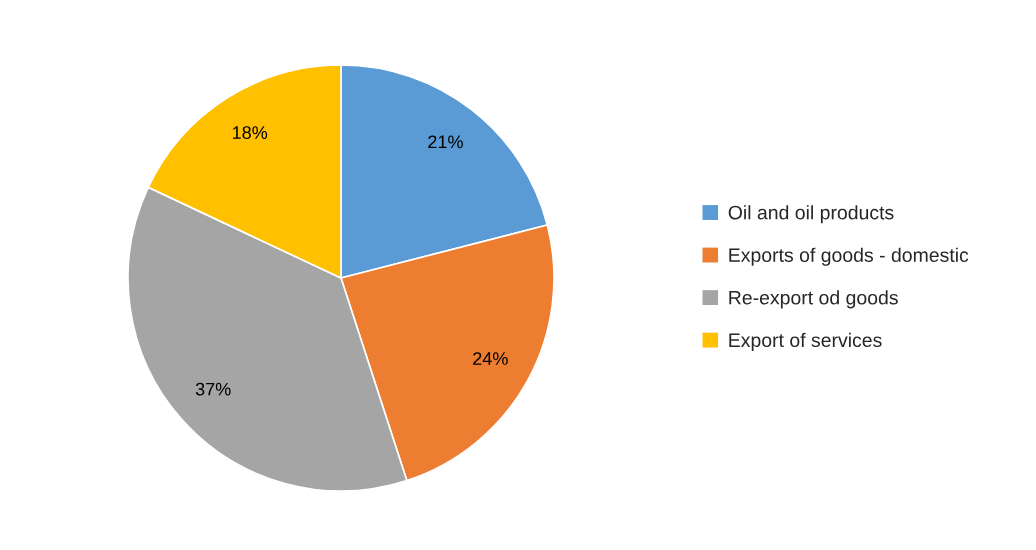 This screenshot has width=1036, height=550. What do you see at coordinates (250, 132) in the screenshot?
I see `data-label: 18%` at bounding box center [250, 132].